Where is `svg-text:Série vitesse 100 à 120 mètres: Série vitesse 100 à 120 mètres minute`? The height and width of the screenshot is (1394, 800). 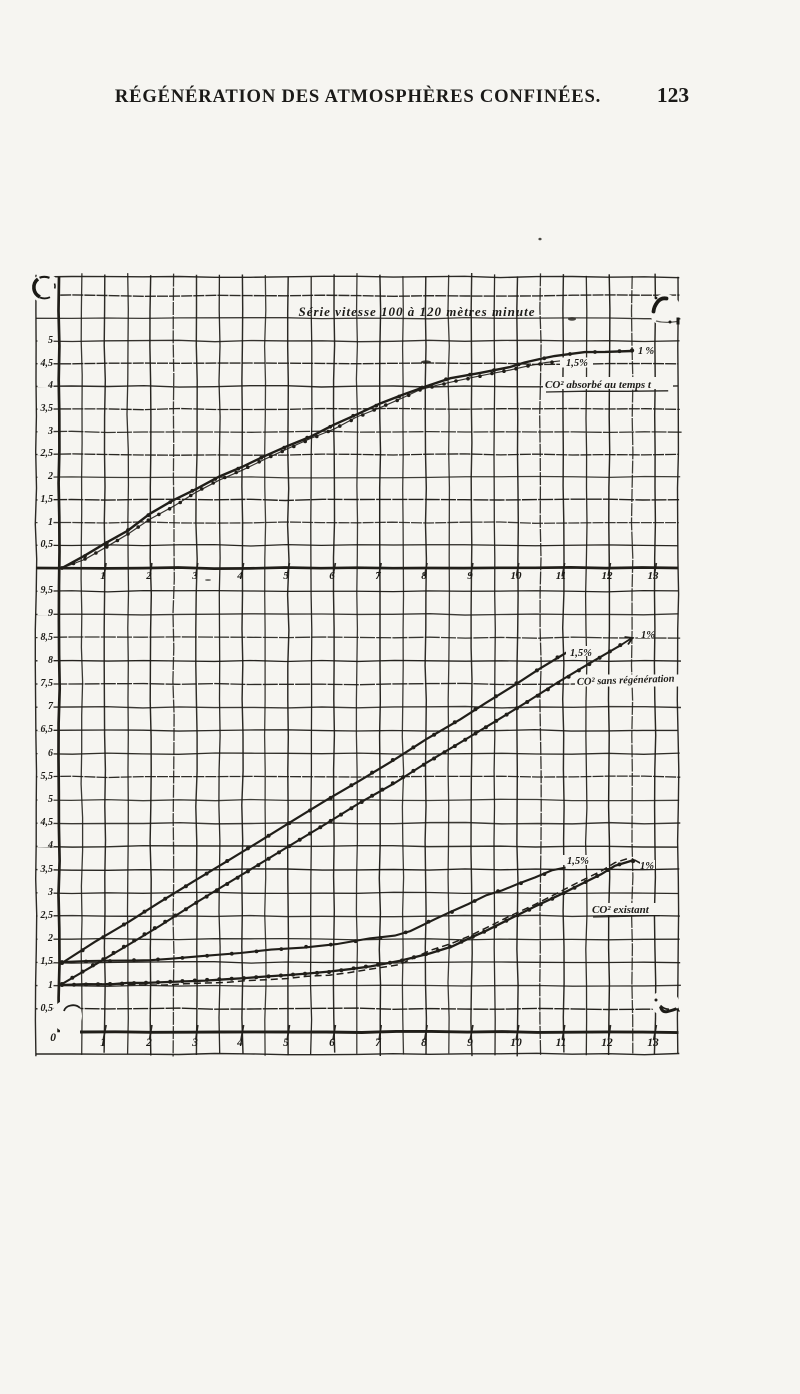
svg-text:Série vitesse 100 à 120 mètres: Série vitesse 100 à 120 mètres minute is located at coordinates (416, 311).